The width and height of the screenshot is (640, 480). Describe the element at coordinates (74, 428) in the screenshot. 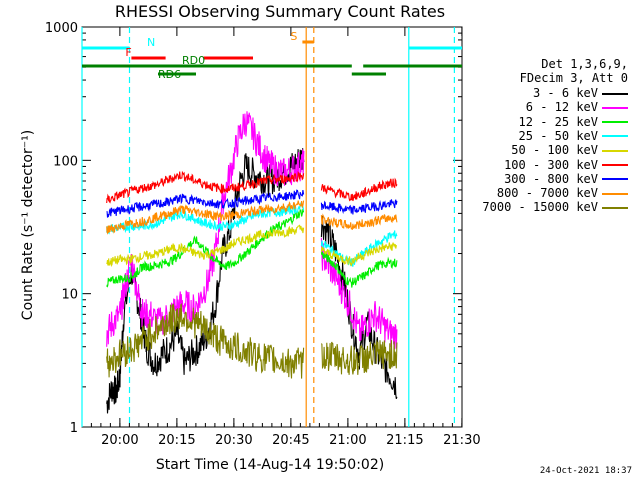

I see `y-tick-label: 1` at that location.